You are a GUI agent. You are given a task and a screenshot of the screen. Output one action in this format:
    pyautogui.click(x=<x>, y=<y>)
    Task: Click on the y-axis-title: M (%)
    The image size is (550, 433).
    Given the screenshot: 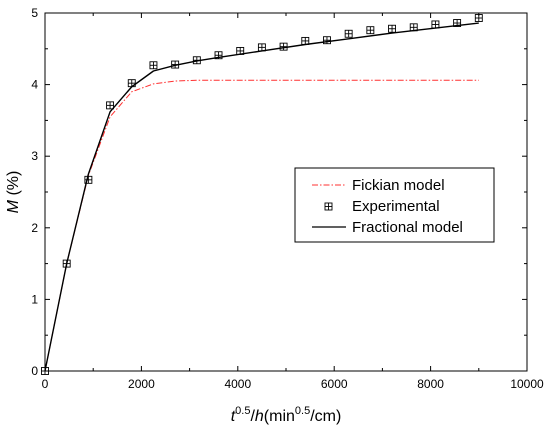 What is the action you would take?
    pyautogui.click(x=13, y=192)
    